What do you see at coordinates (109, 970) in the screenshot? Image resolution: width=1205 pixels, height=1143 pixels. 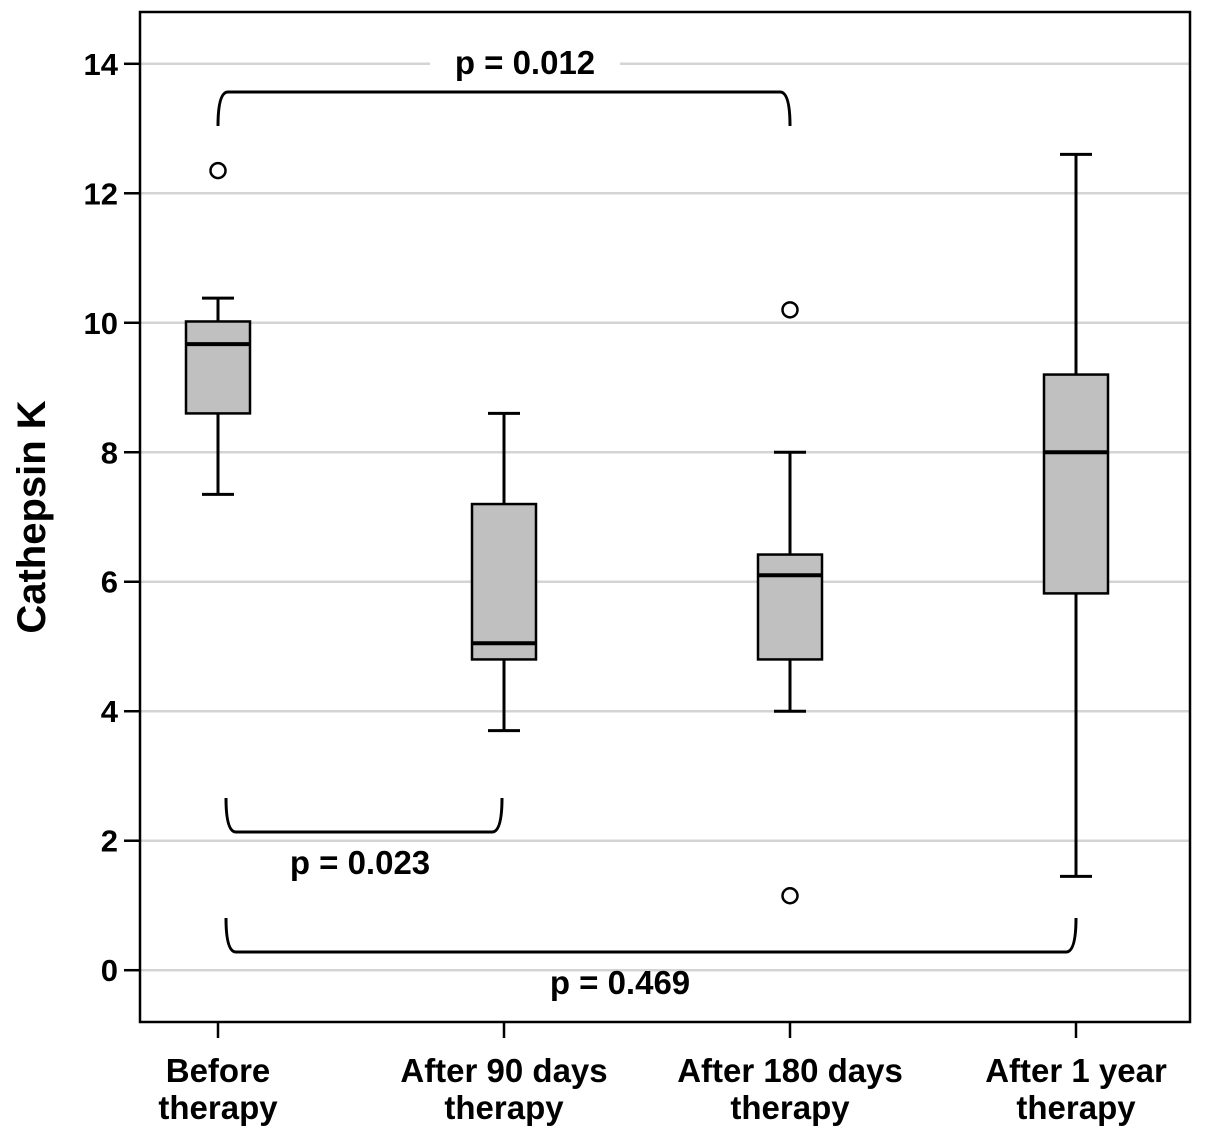 I see `y-tick-label: 0` at bounding box center [109, 970].